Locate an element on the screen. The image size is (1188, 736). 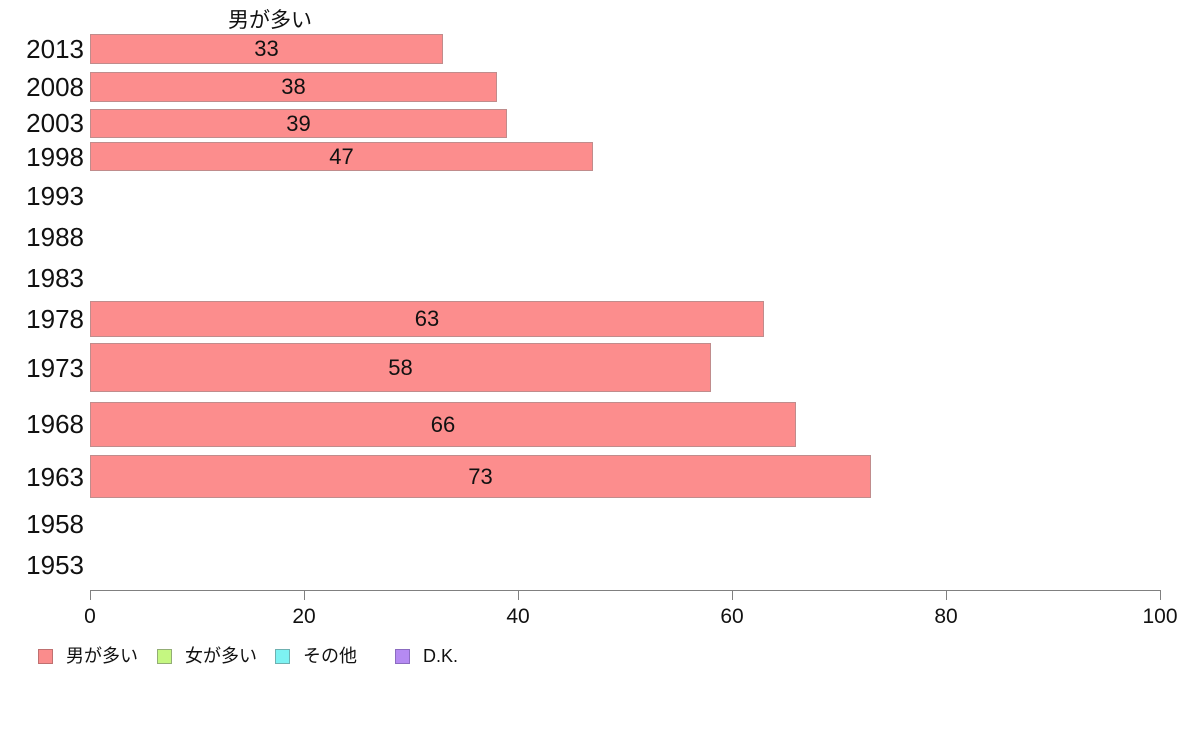
y-axis-label: 1958 is located at coordinates (55, 524).